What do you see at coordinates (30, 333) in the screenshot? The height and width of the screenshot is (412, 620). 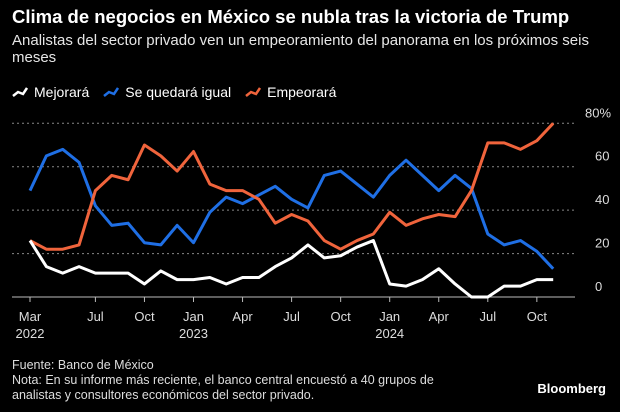 I see `x-tick-year-label: 2022` at bounding box center [30, 333].